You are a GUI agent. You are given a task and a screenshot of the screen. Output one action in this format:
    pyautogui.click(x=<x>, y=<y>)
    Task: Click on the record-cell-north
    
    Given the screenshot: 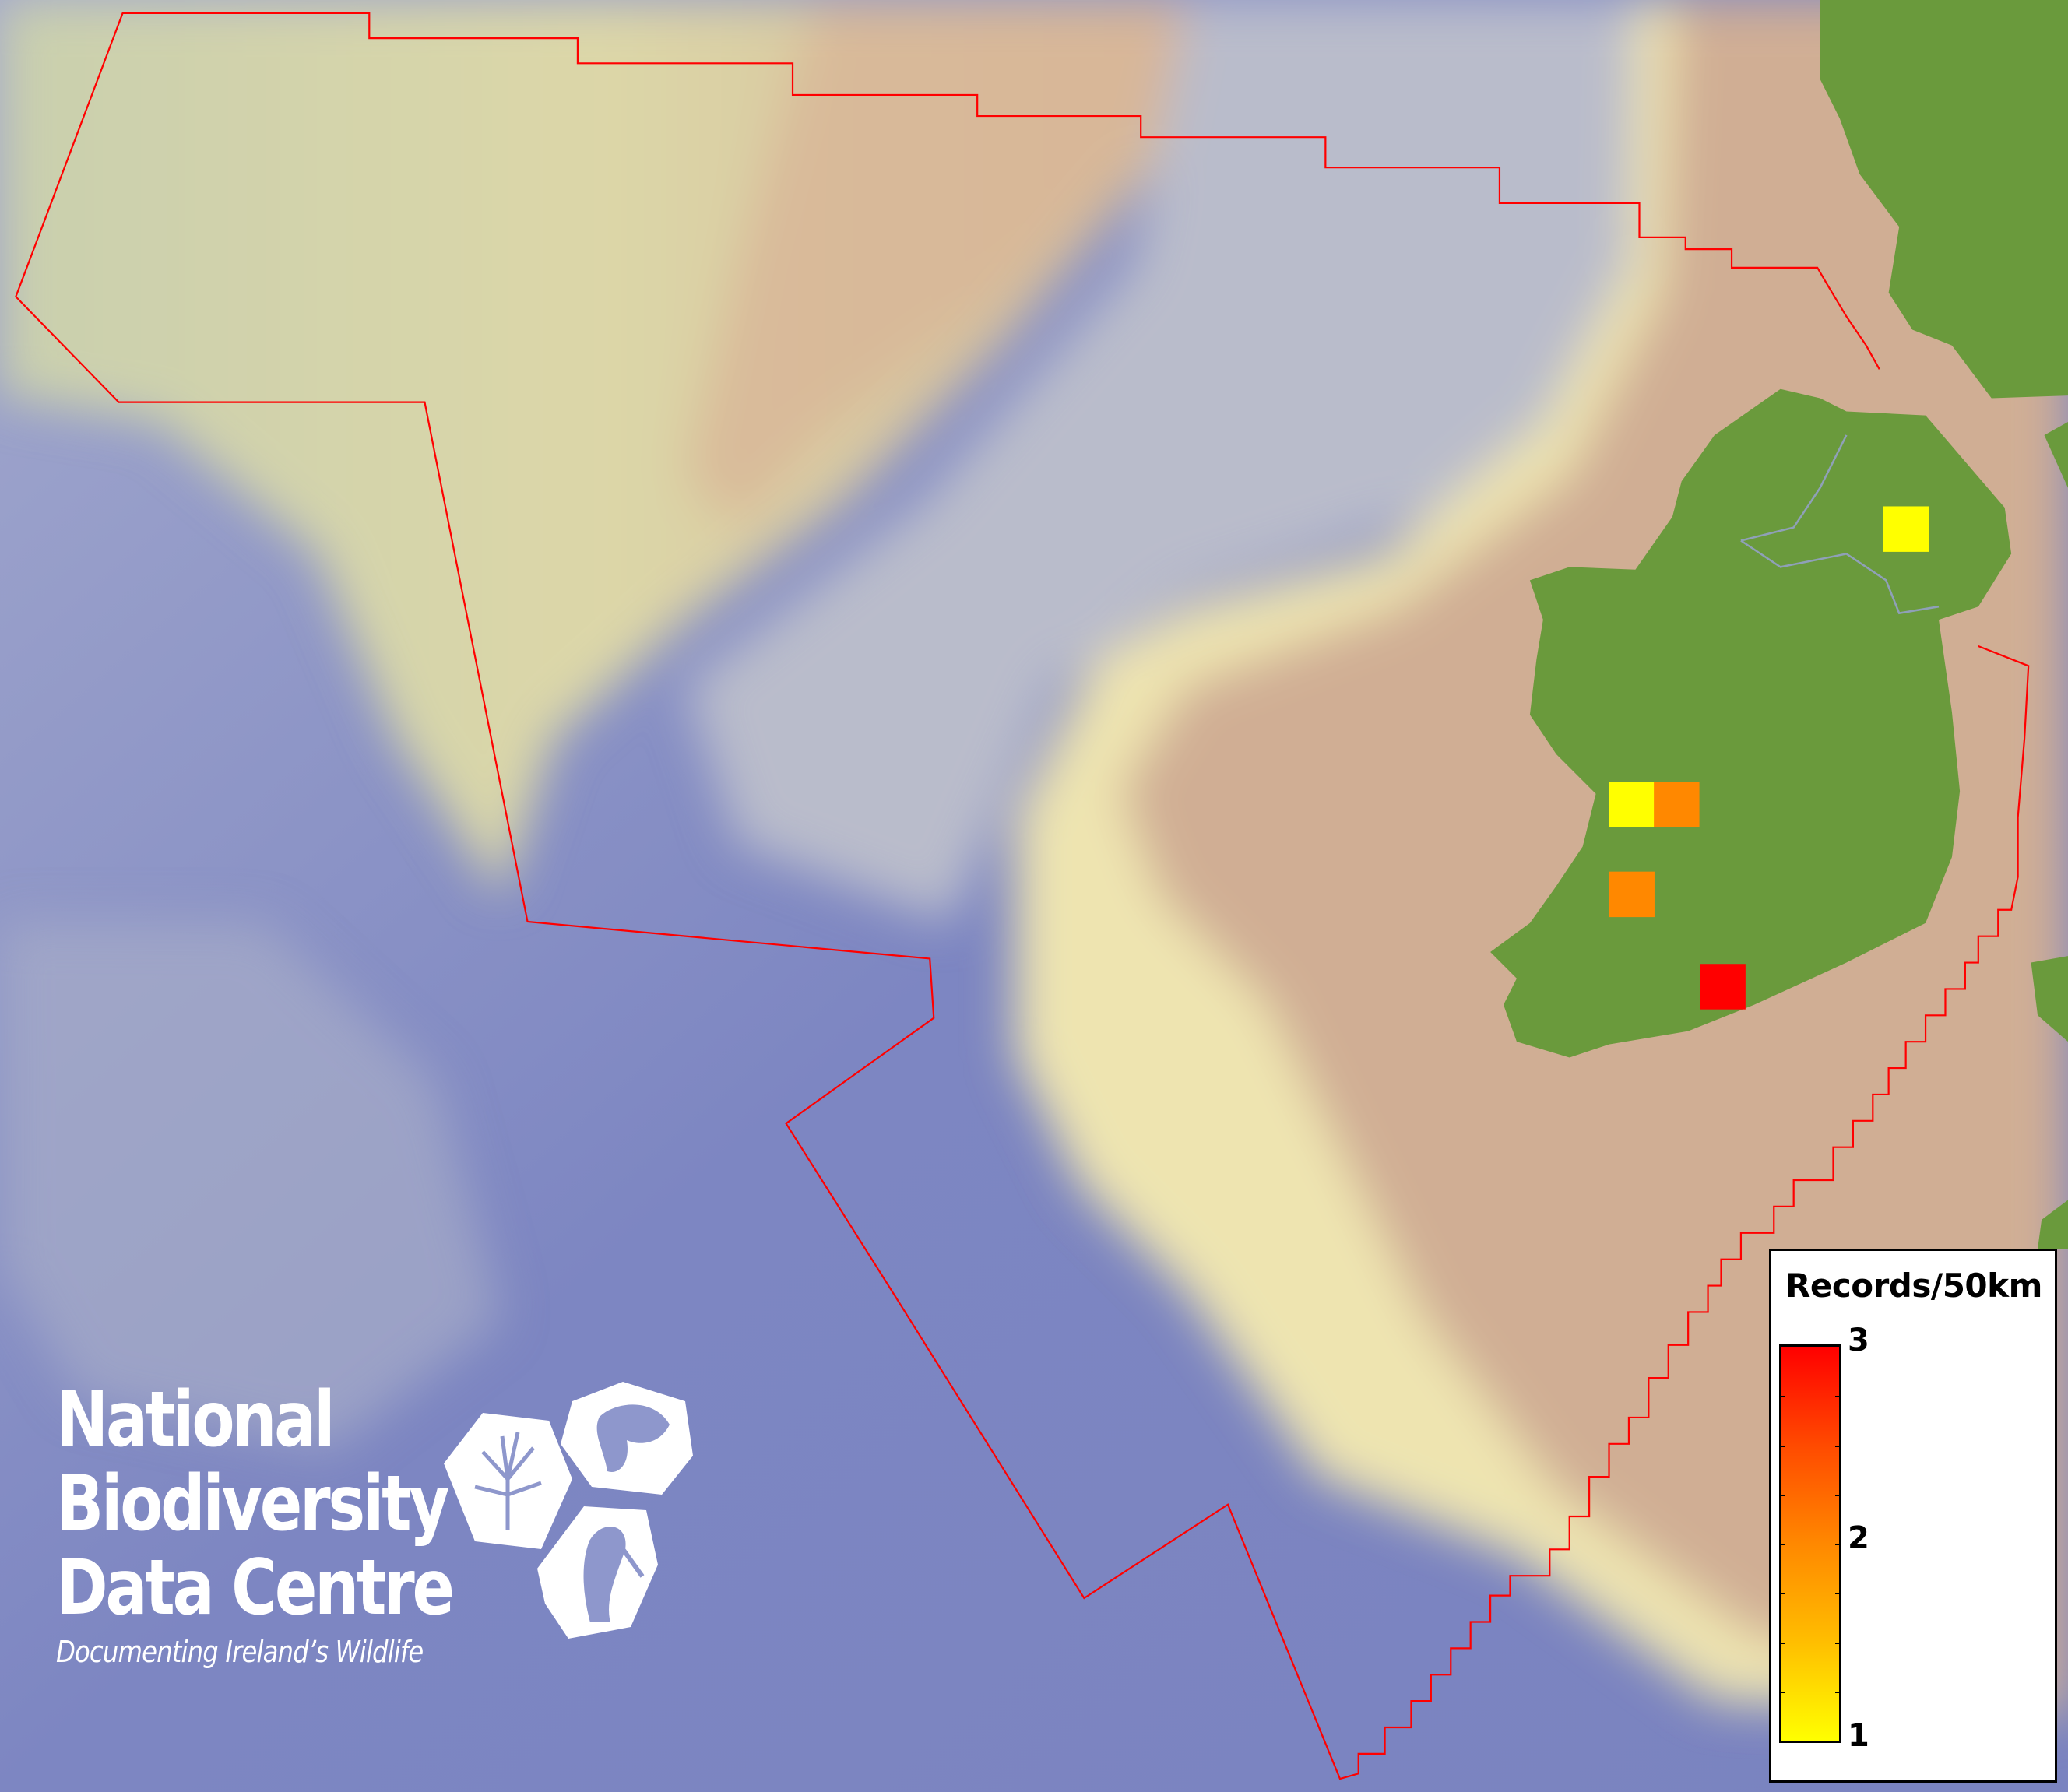 What is the action you would take?
    pyautogui.click(x=1906, y=529)
    